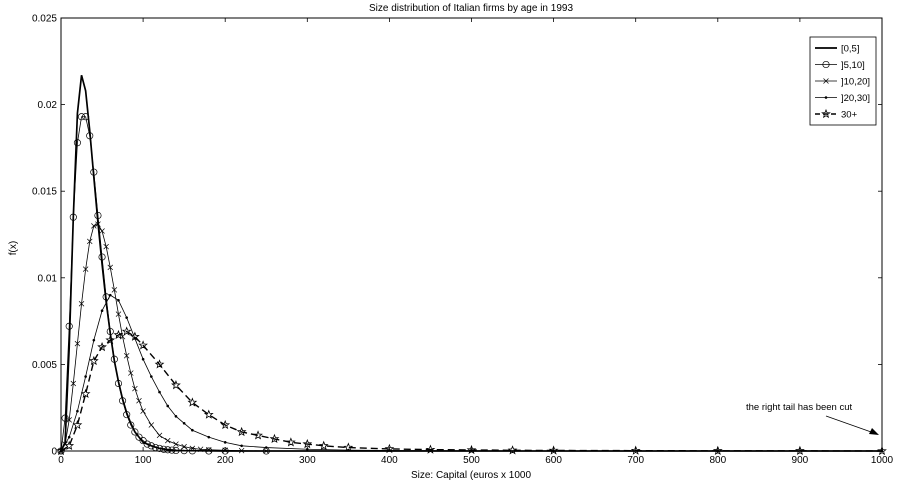 This screenshot has height=489, width=900. I want to click on y-tick-label: 0.01, so click(48, 278).